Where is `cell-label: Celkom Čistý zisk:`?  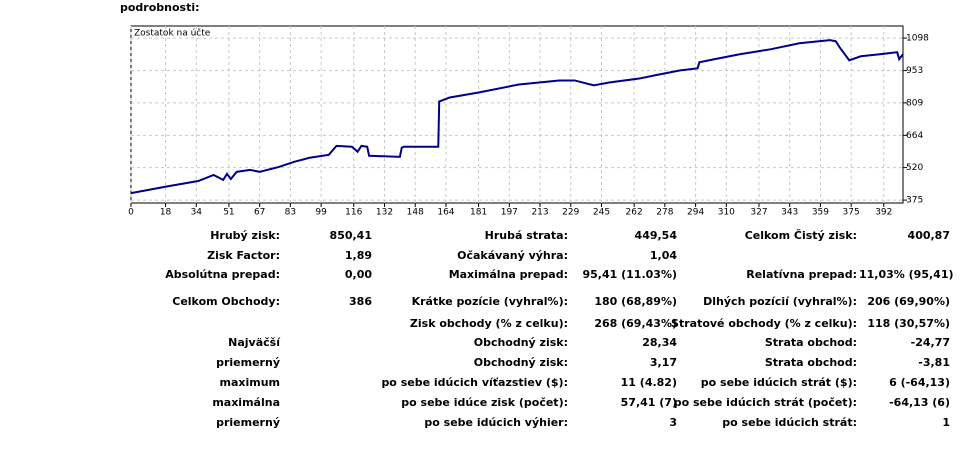
cell-label: Celkom Čistý zisk: is located at coordinates (801, 235).